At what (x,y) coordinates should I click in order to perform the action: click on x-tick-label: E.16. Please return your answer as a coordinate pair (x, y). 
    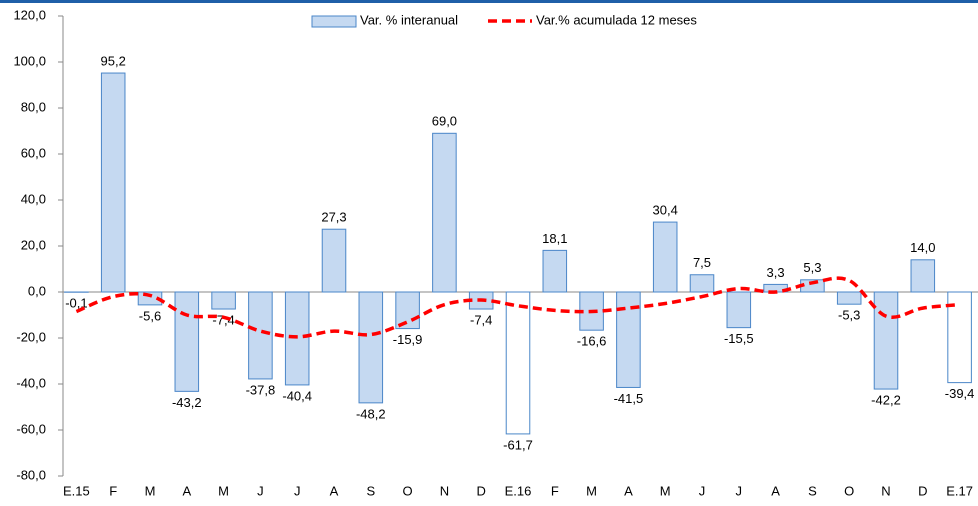
    Looking at the image, I should click on (518, 490).